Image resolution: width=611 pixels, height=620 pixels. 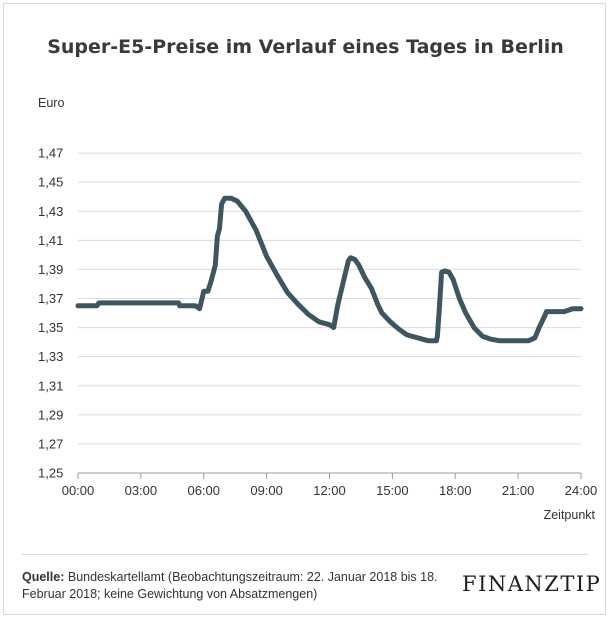 I want to click on finanztip-logo: FINANZTIP, so click(x=532, y=584).